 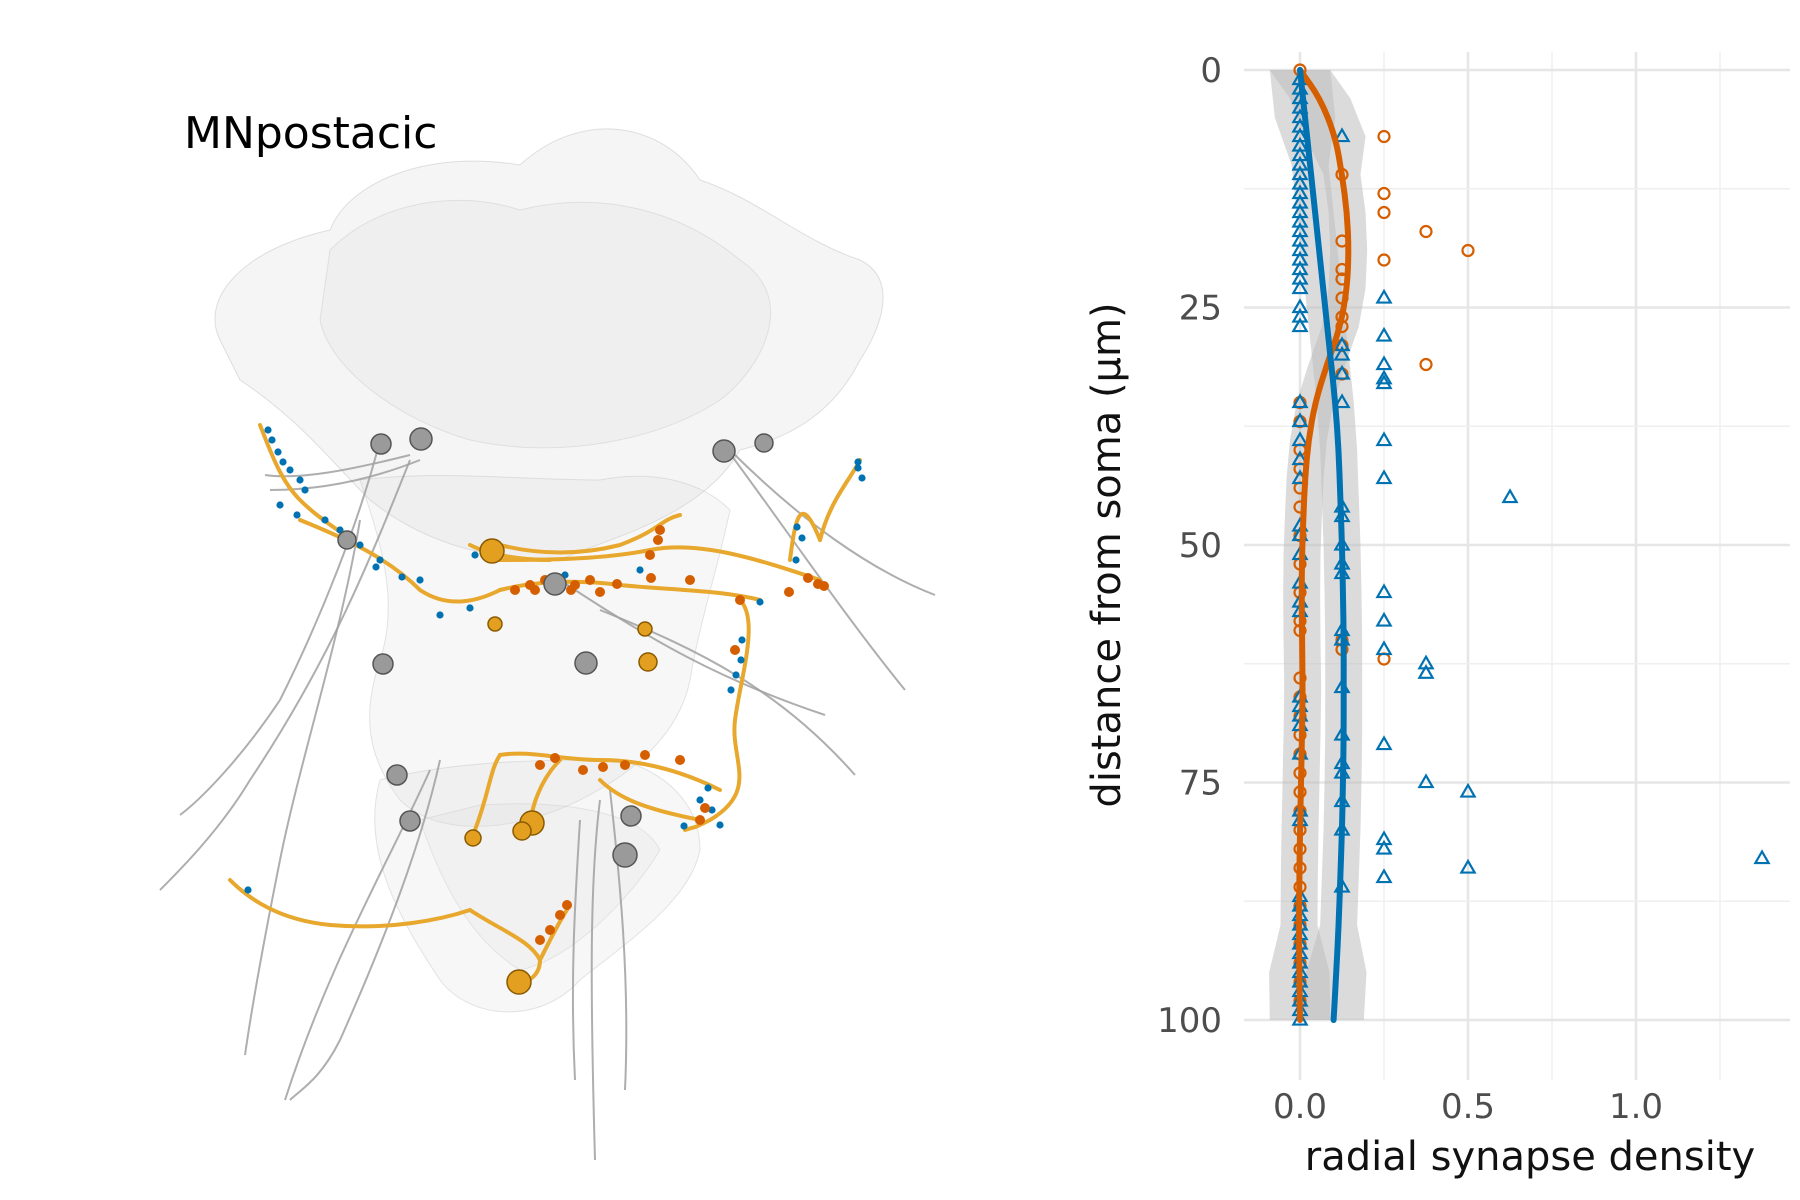 I want to click on x-axis-label: radial synapse density, so click(x=1530, y=1157).